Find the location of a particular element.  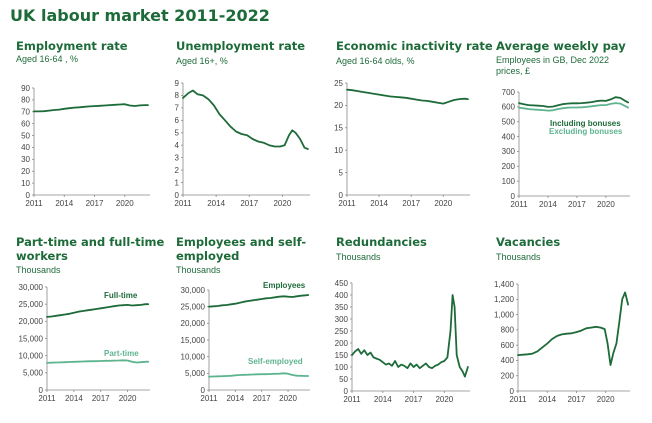

y-tick-label: 2 is located at coordinates (177, 170).